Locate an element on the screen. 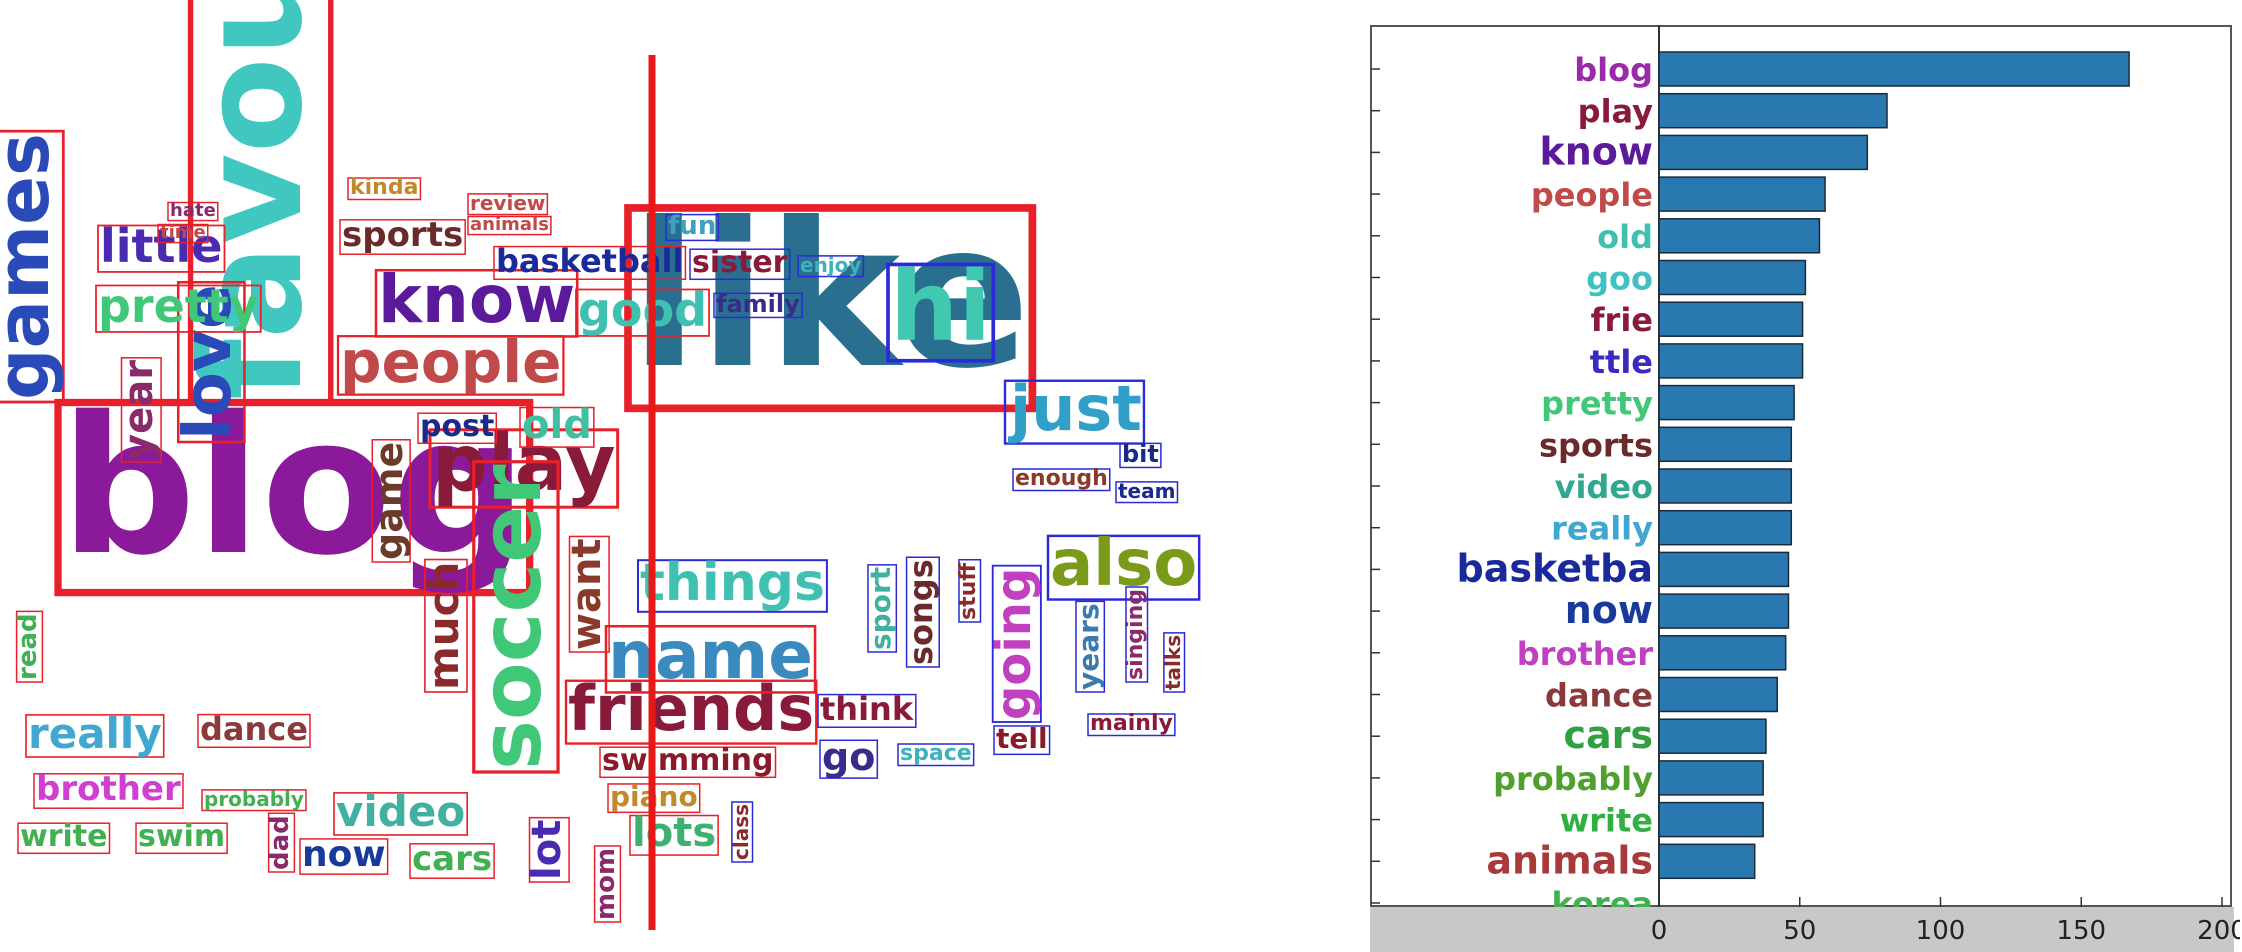  bar-cars is located at coordinates (1712, 736).